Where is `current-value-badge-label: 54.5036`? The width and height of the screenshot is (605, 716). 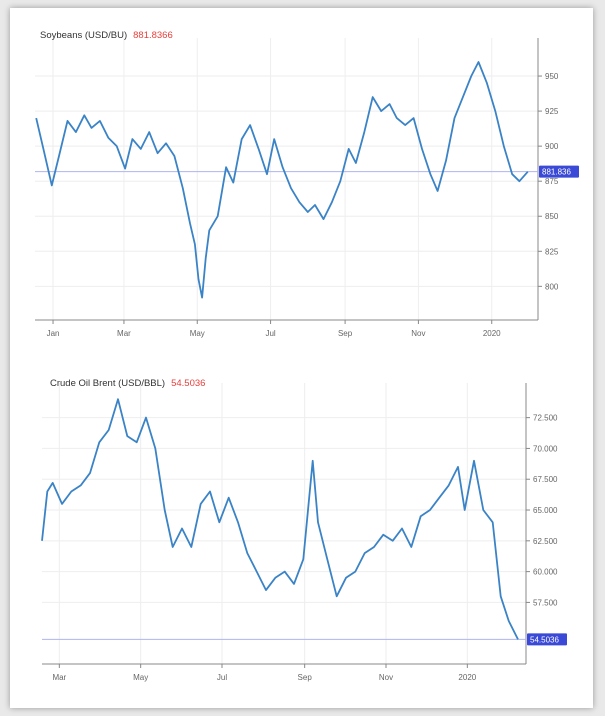 current-value-badge-label: 54.5036 is located at coordinates (544, 639).